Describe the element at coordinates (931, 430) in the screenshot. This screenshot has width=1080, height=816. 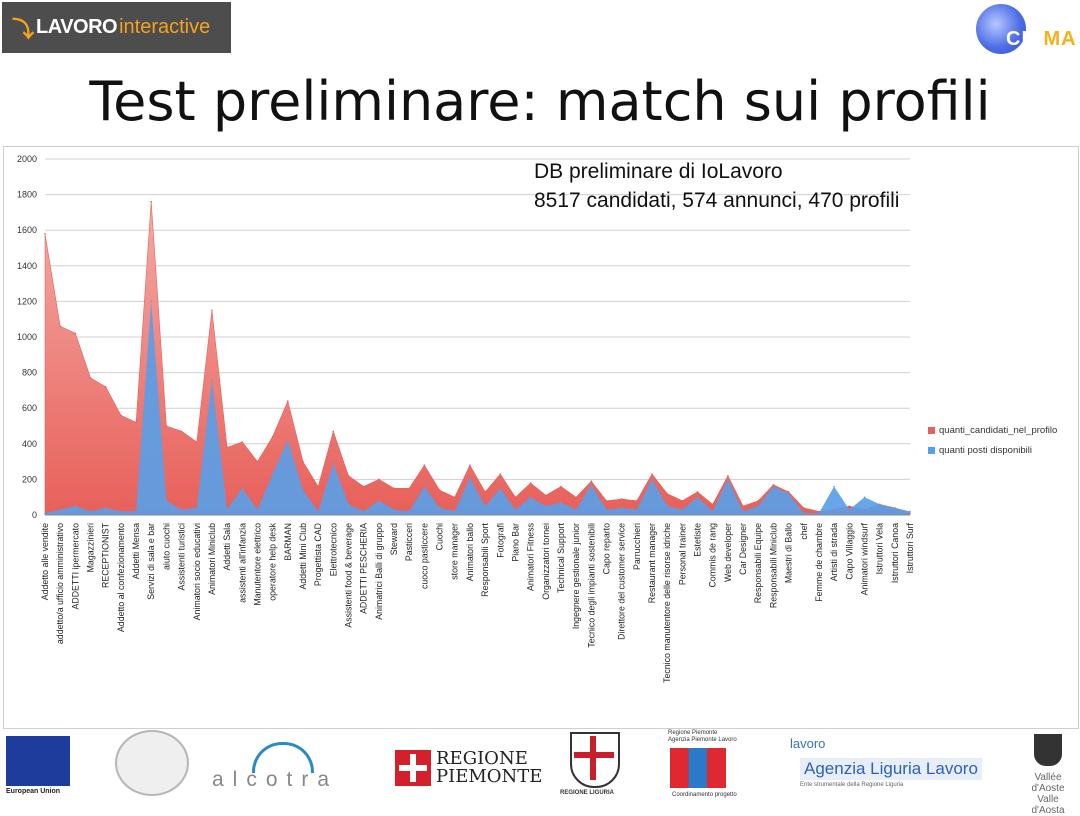
I see `legend-swatch-candidati` at that location.